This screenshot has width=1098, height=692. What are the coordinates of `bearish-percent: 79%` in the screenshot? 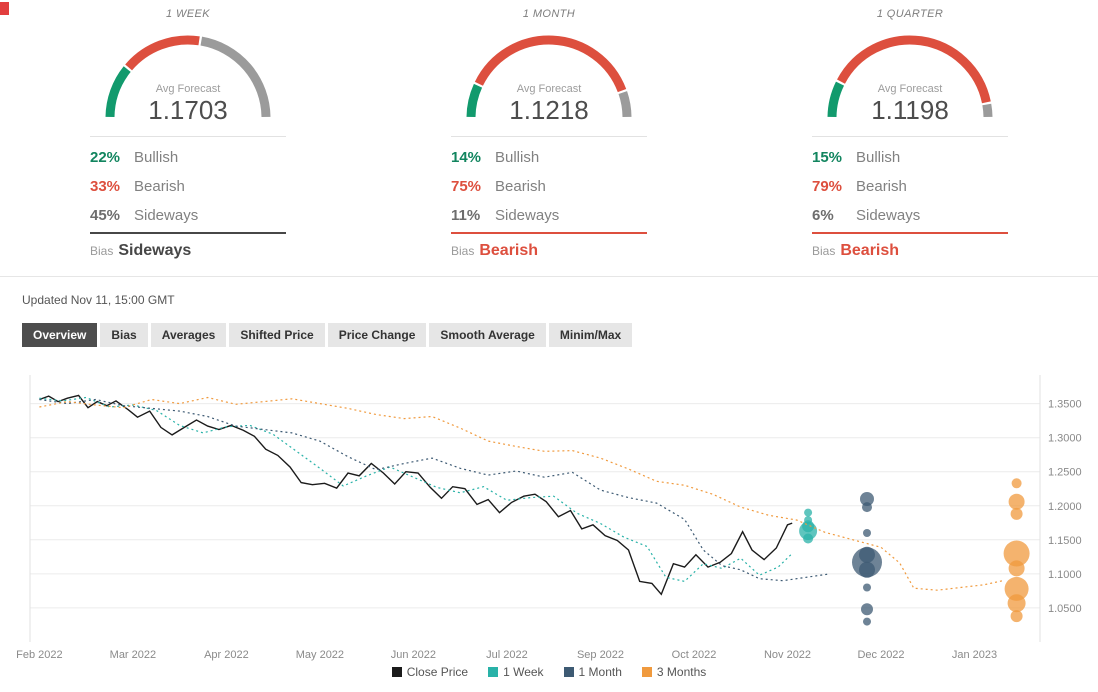 It's located at (827, 186).